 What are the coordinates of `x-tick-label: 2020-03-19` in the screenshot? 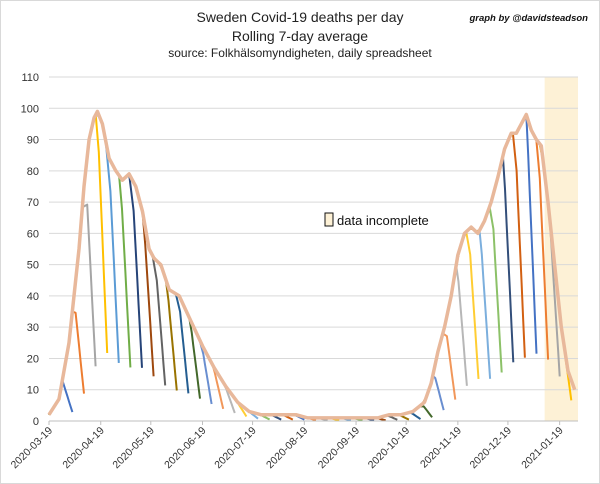 It's located at (32, 448).